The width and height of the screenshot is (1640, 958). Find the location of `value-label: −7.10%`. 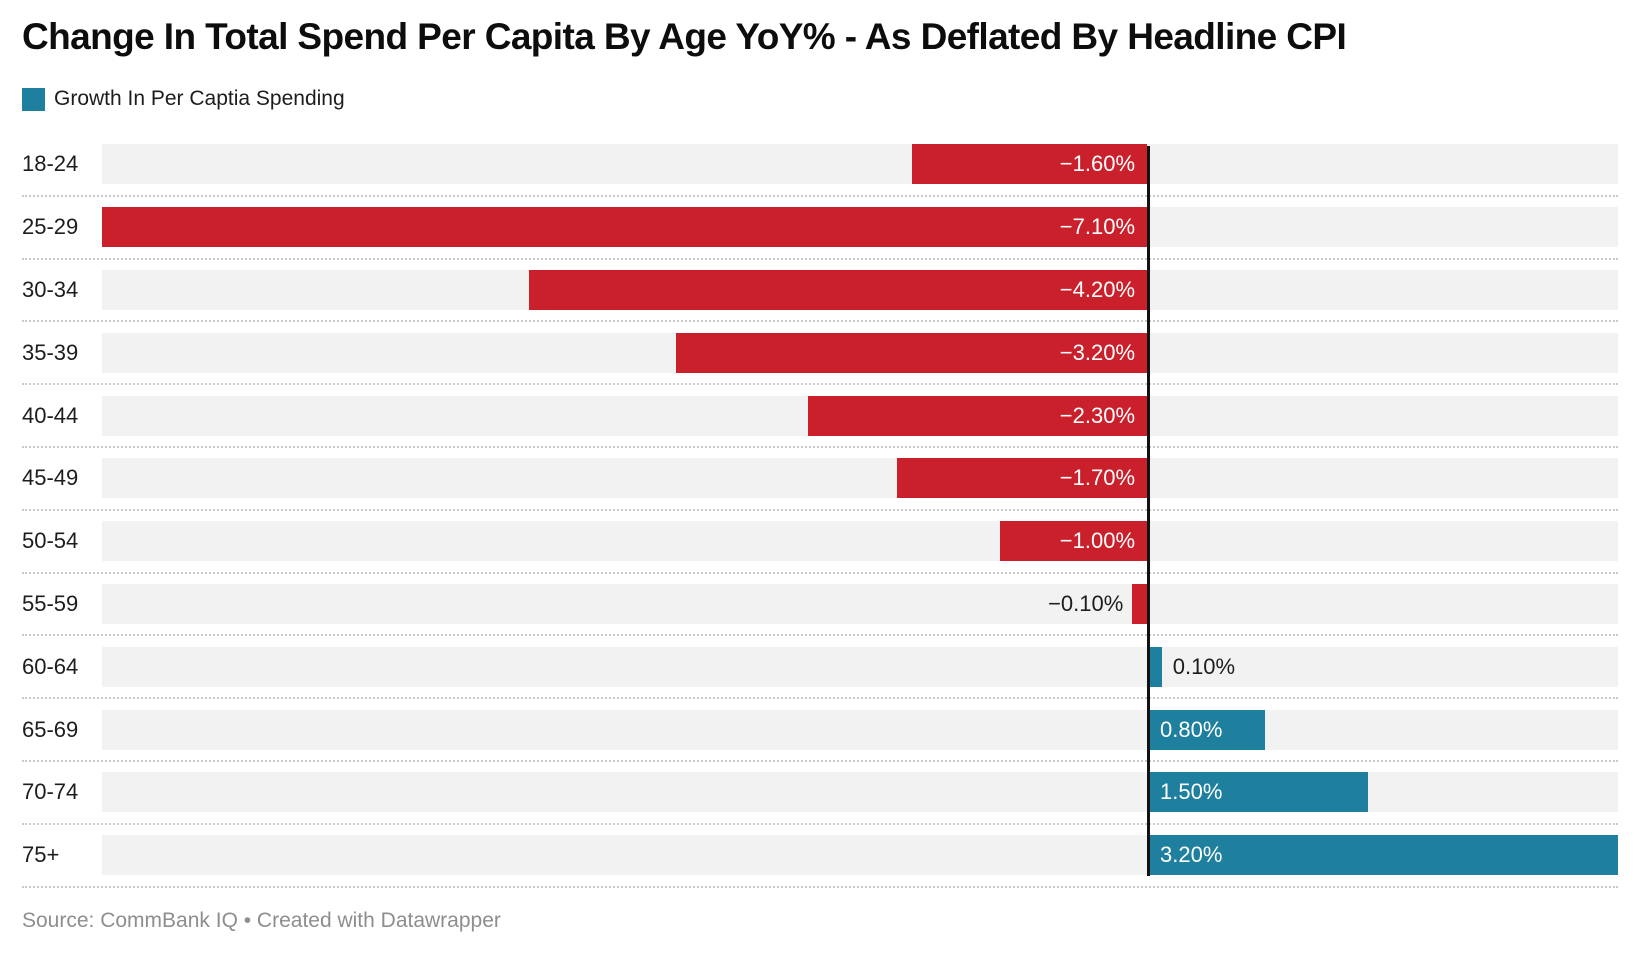

value-label: −7.10% is located at coordinates (1097, 227).